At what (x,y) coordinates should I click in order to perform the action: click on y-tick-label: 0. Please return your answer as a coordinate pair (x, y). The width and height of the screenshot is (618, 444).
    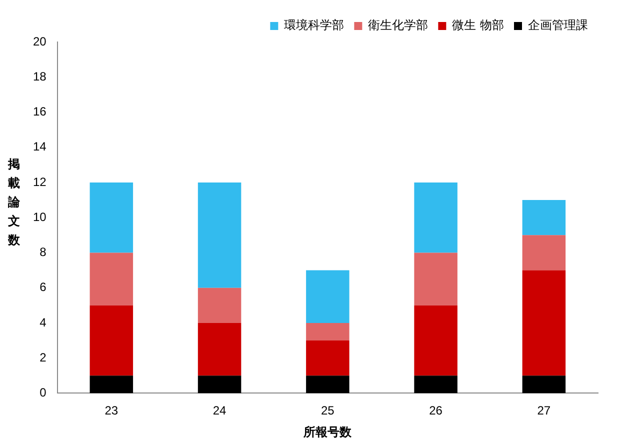
    Looking at the image, I should click on (43, 393).